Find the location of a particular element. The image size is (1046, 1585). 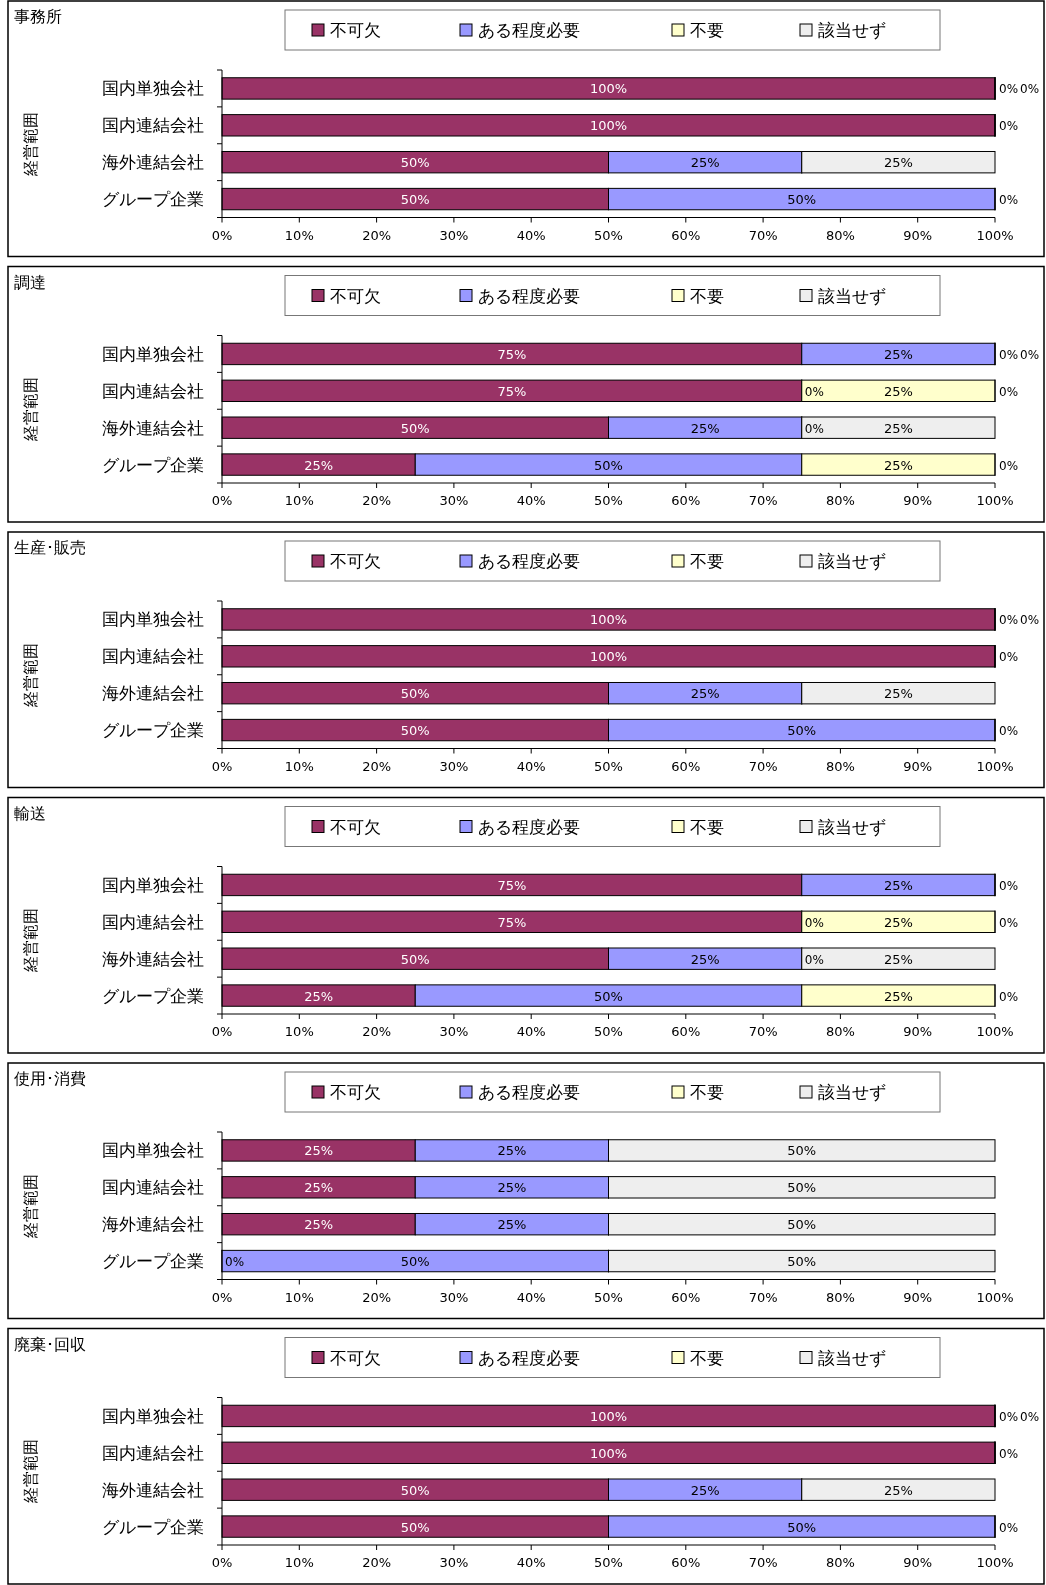

text: 輸送 is located at coordinates (30, 813).